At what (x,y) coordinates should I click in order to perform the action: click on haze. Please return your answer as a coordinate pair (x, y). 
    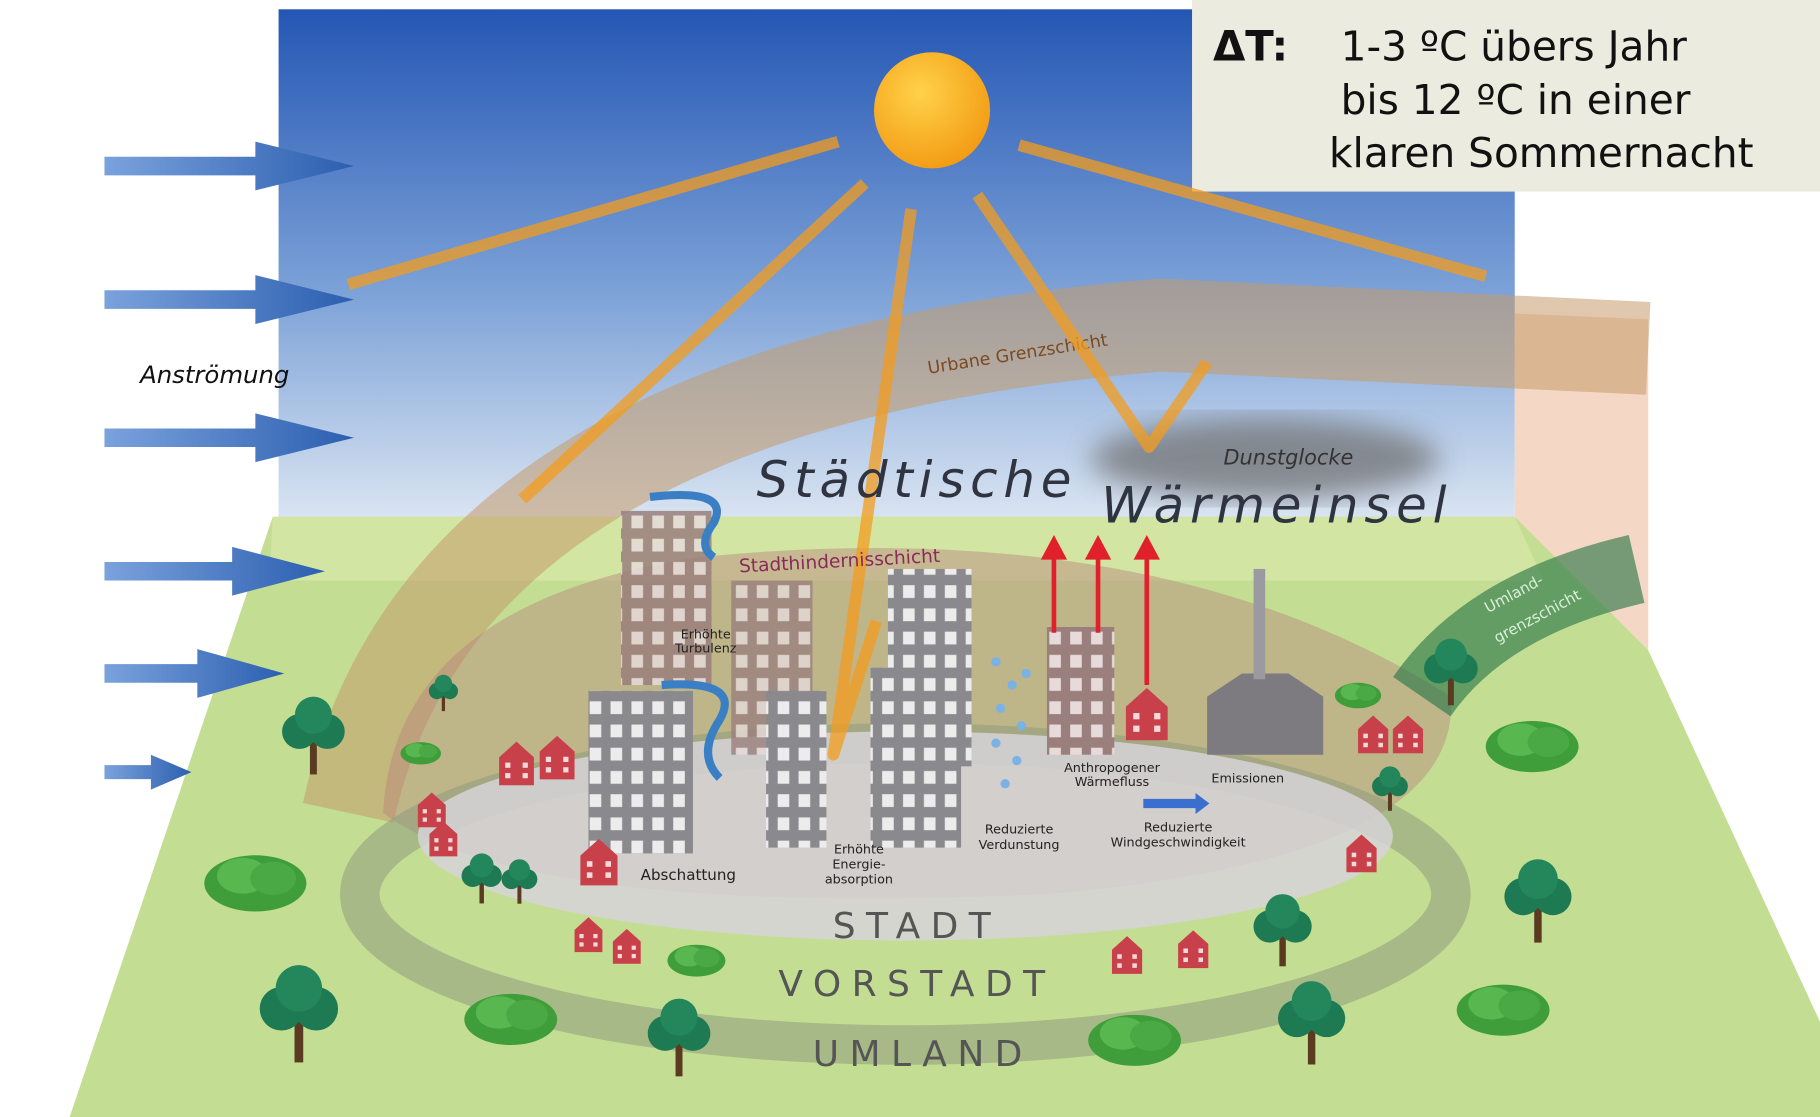
    Looking at the image, I should click on (1265, 459).